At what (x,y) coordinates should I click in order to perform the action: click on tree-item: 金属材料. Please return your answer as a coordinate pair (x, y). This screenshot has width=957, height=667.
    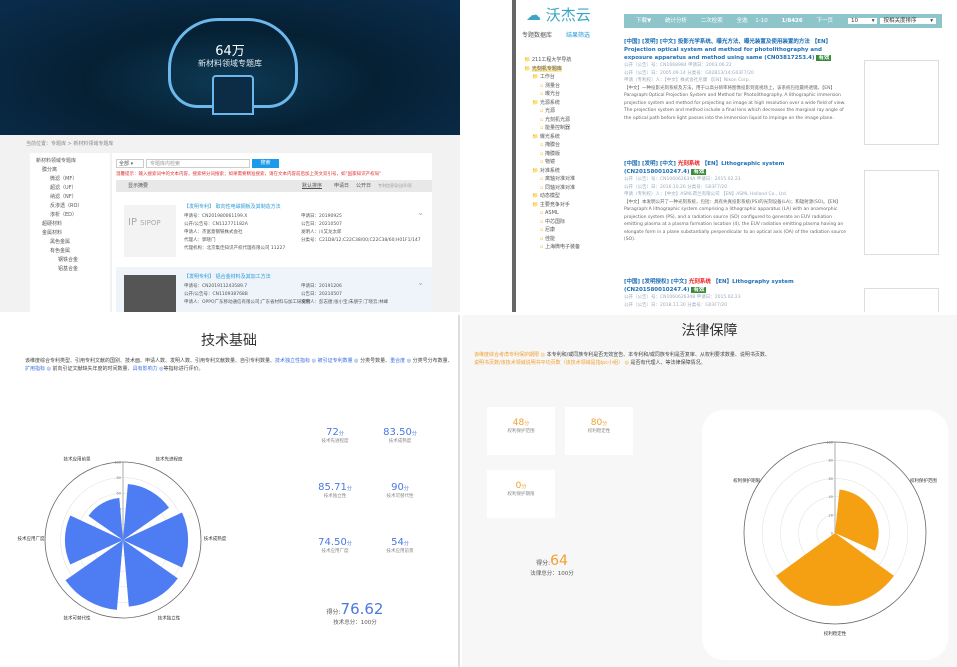
    Looking at the image, I should click on (52, 233).